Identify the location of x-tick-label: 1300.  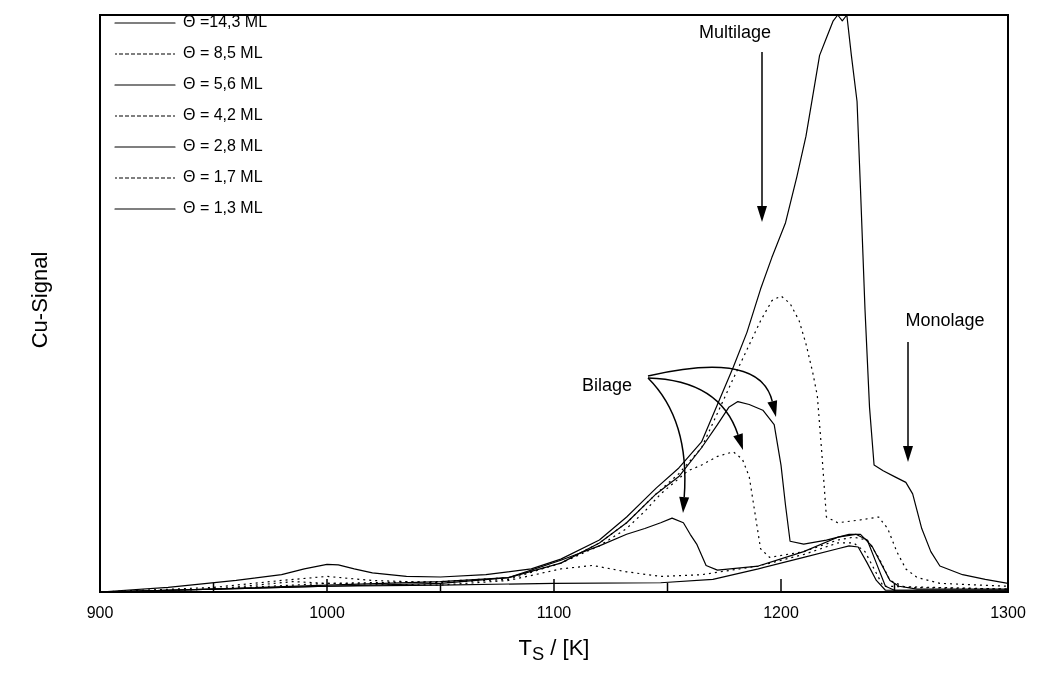
(1008, 613).